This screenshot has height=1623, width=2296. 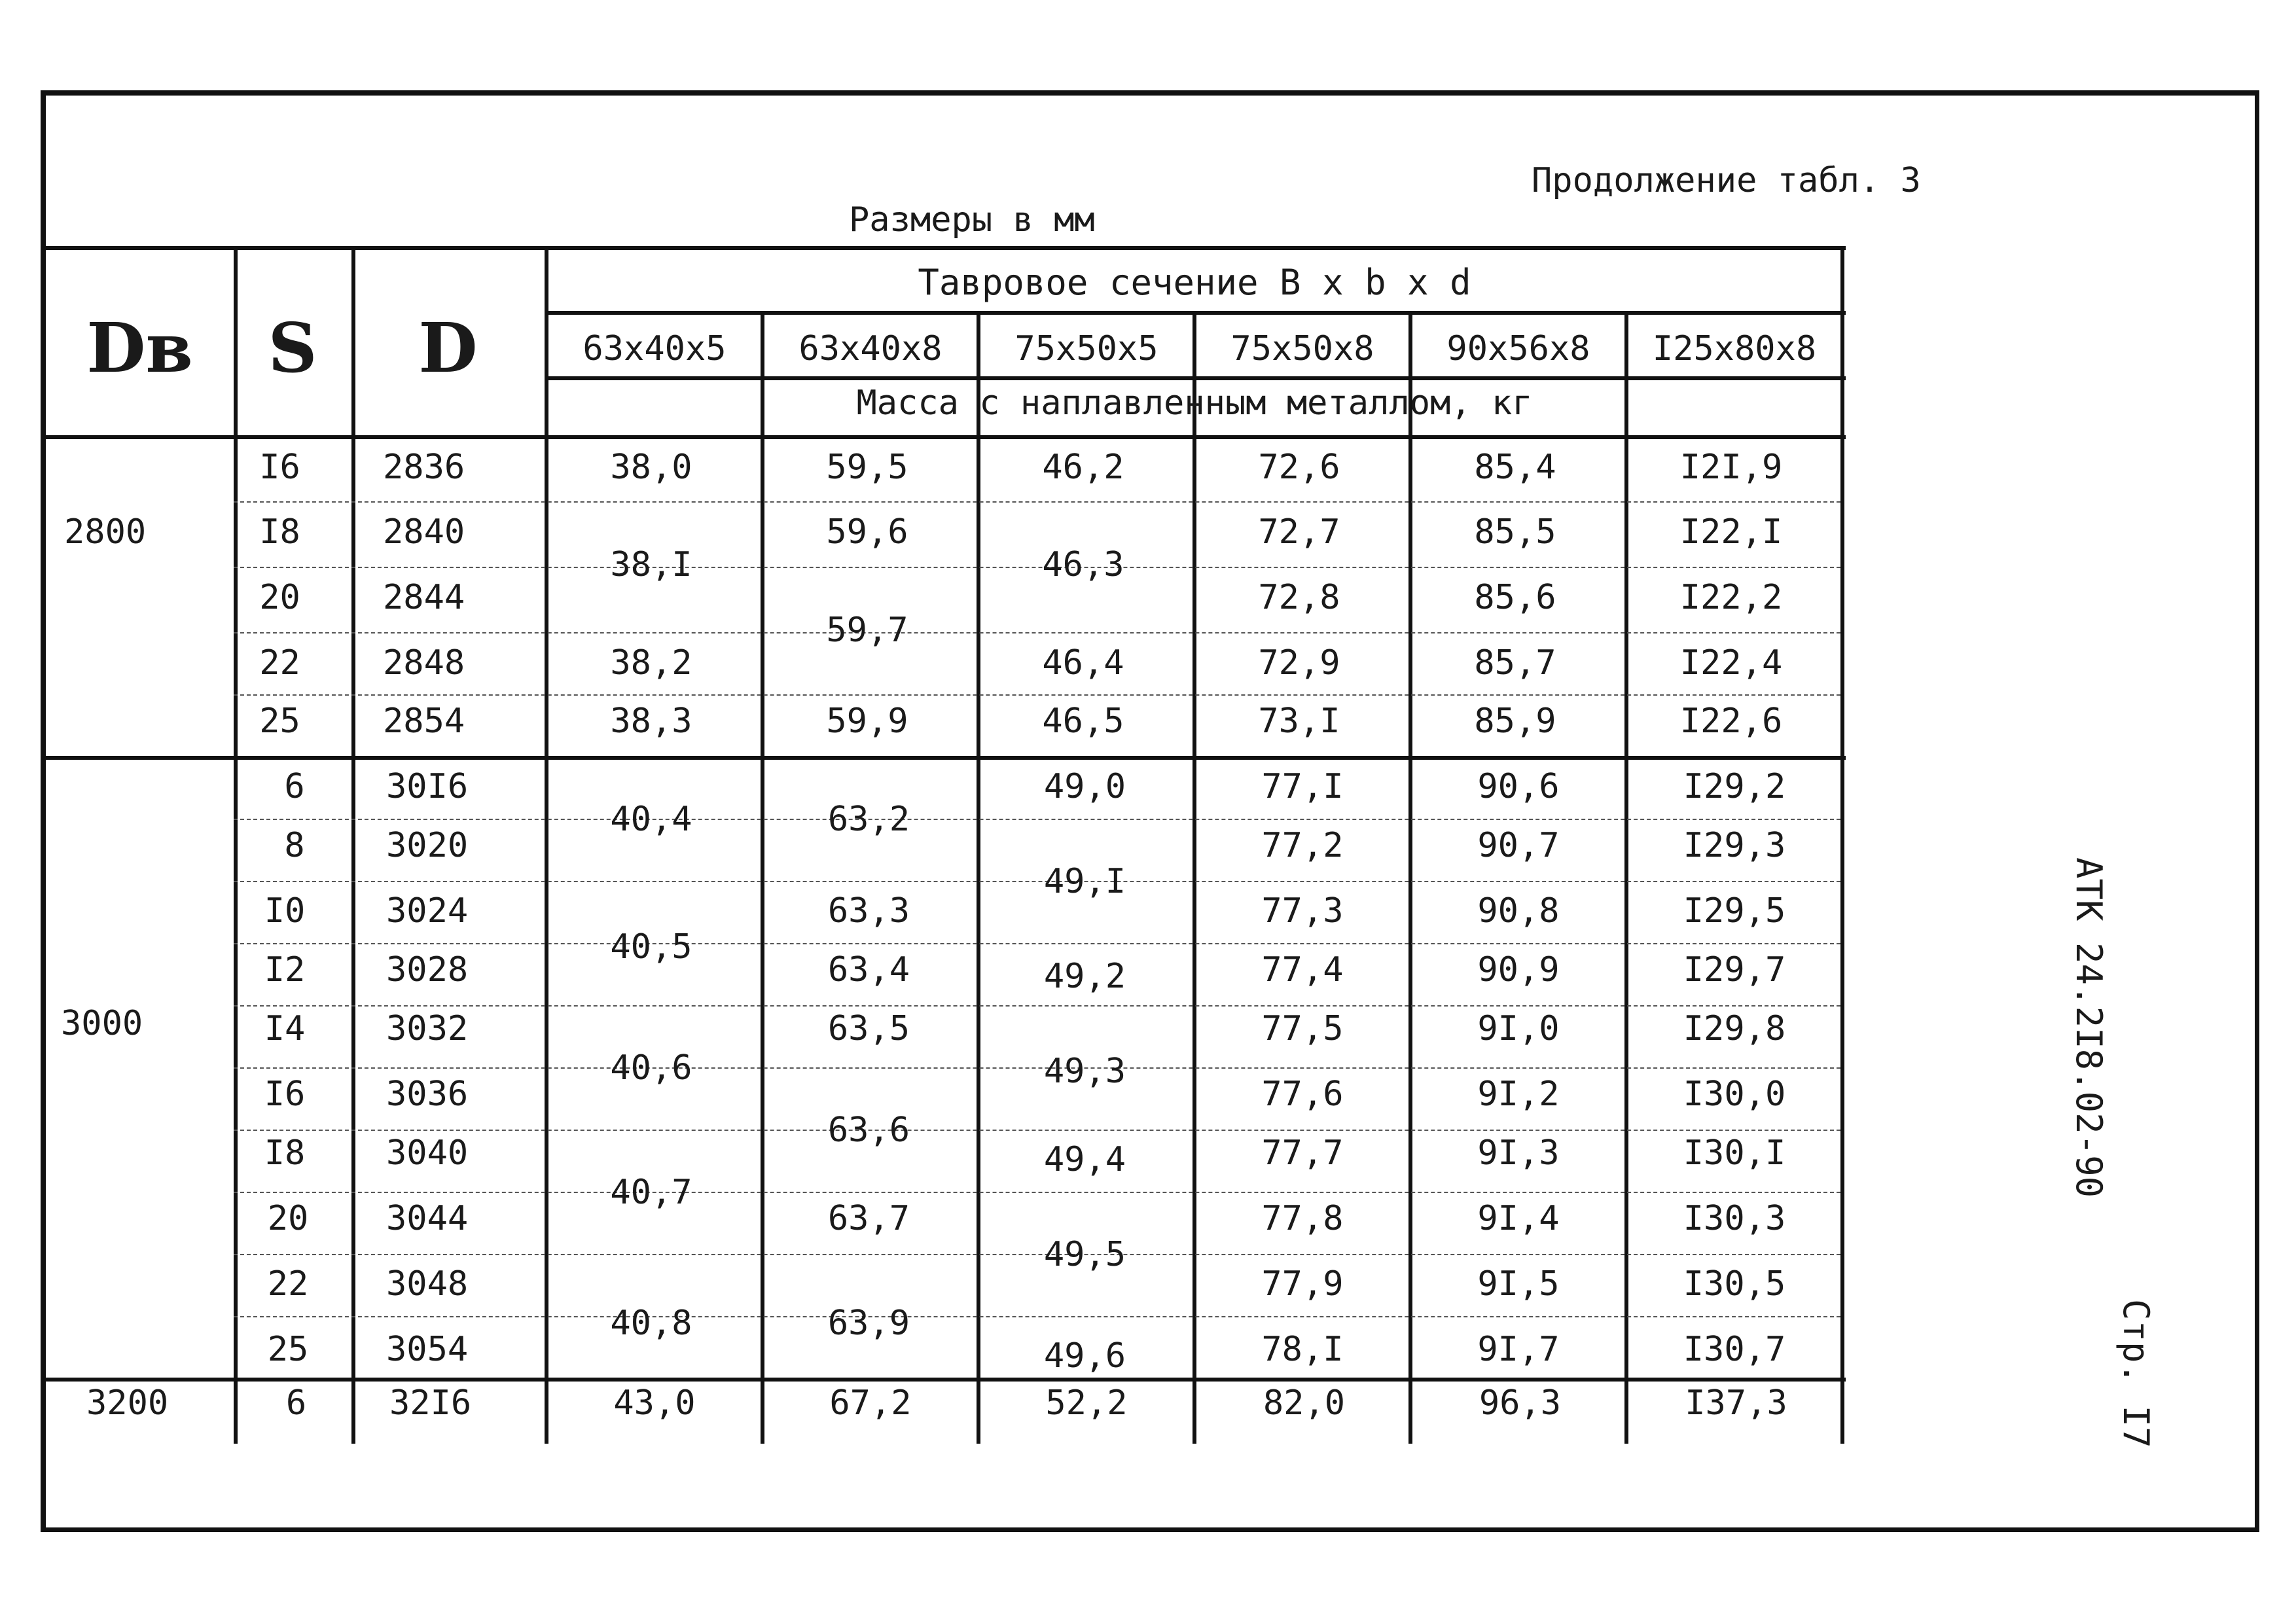 What do you see at coordinates (294, 845) in the screenshot?
I see `s-value: 8` at bounding box center [294, 845].